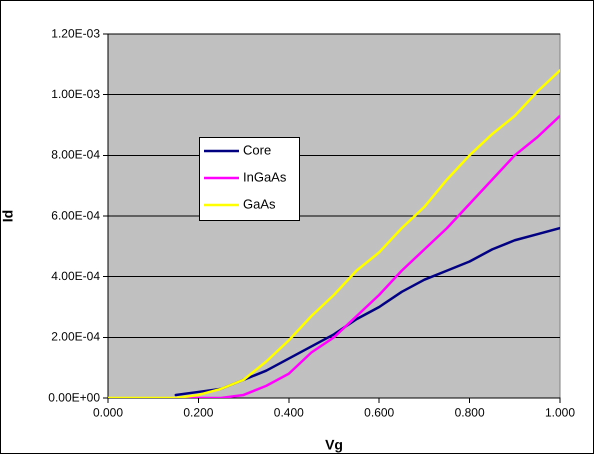  What do you see at coordinates (75, 93) in the screenshot?
I see `y-tick-label: 1.00E-03` at bounding box center [75, 93].